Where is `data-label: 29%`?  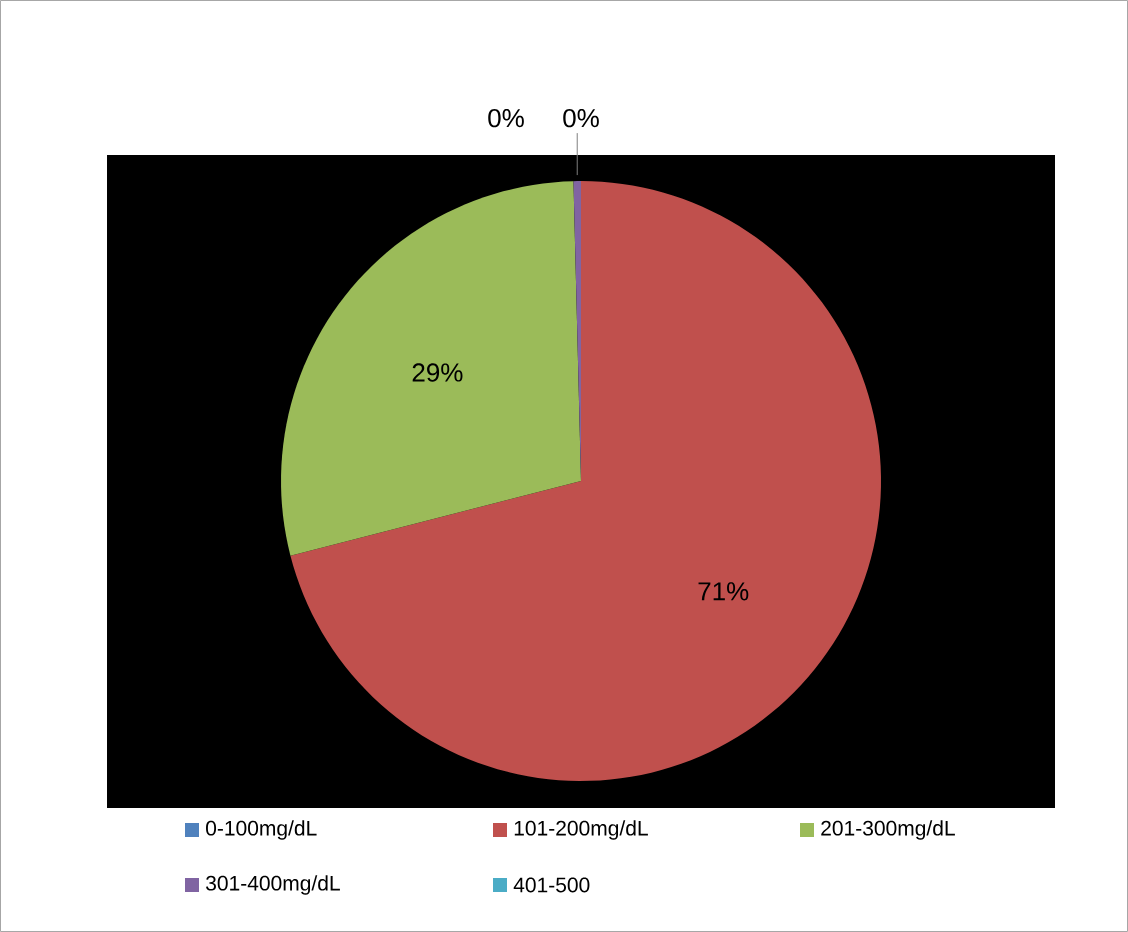 data-label: 29% is located at coordinates (437, 372).